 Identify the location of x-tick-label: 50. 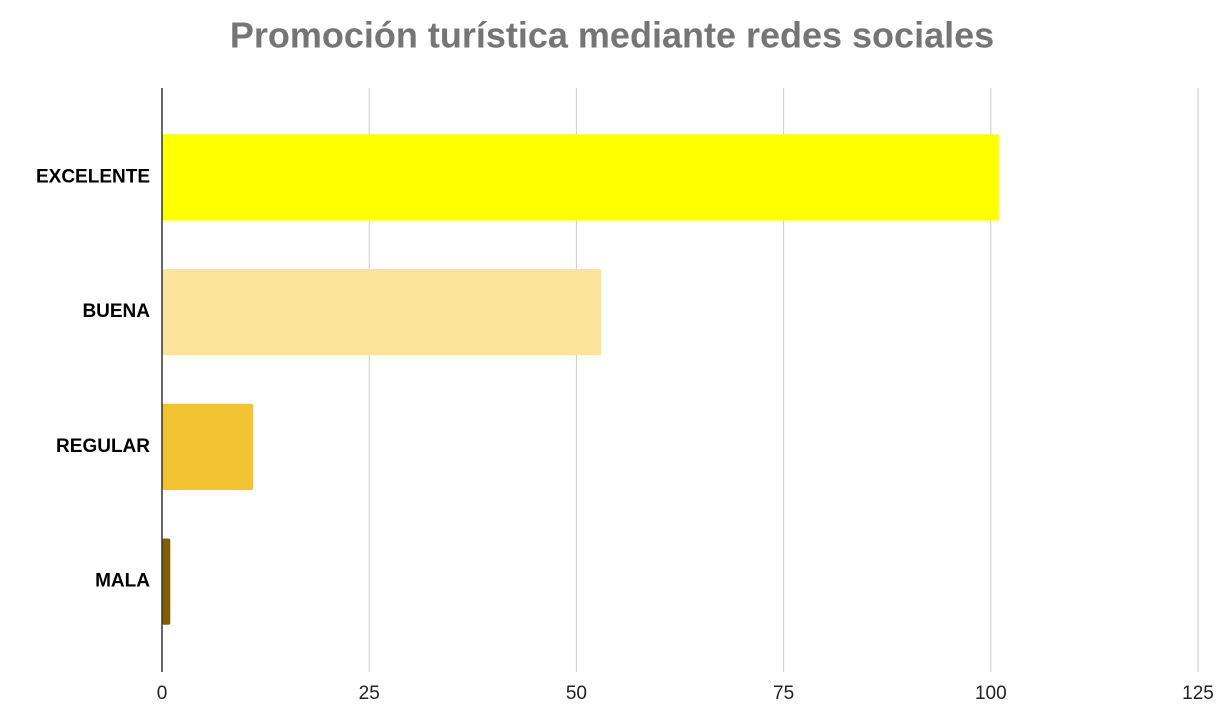
(576, 693).